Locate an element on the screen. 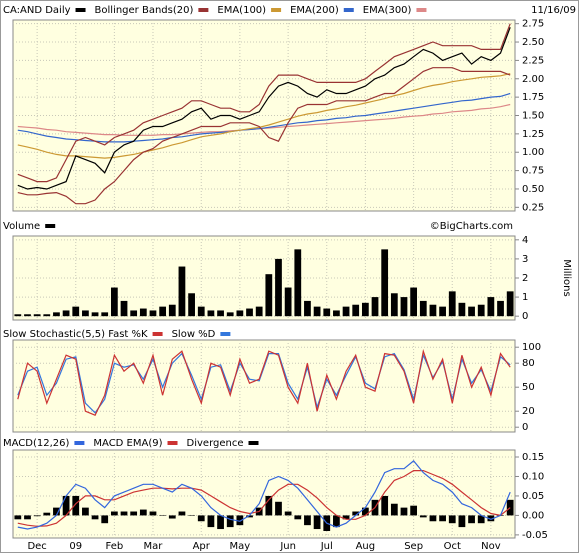 Image resolution: width=579 pixels, height=553 pixels. legend-label: EMA(100) is located at coordinates (241, 10).